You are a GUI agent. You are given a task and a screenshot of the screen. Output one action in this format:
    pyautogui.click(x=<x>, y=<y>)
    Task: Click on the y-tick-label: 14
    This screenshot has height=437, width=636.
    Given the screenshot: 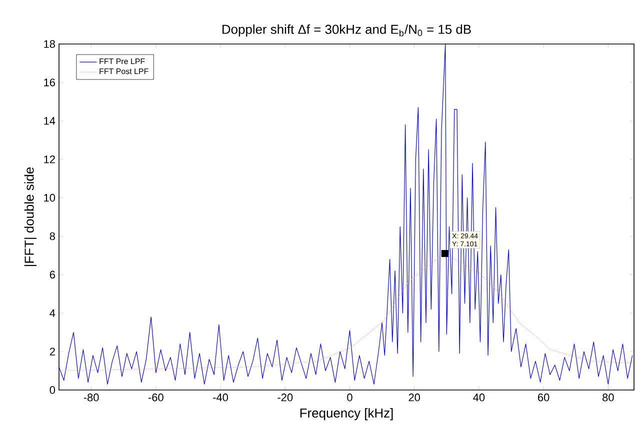 What is the action you would take?
    pyautogui.click(x=50, y=121)
    